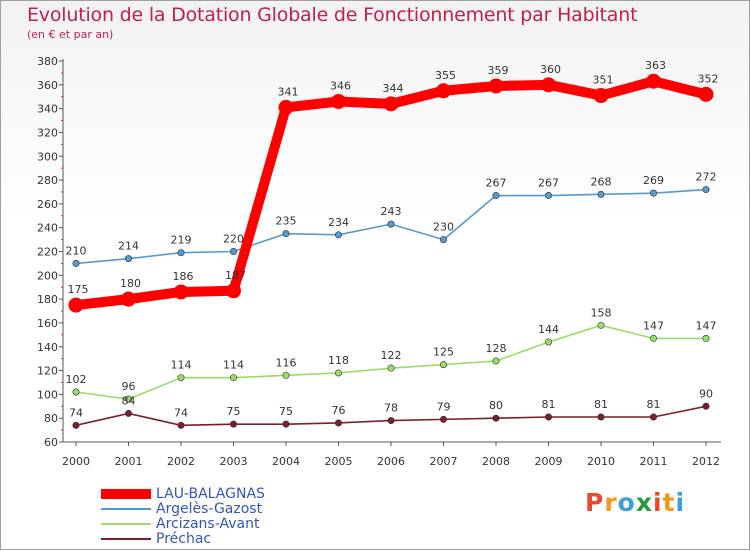 This screenshot has height=551, width=750. What do you see at coordinates (51, 418) in the screenshot?
I see `y-tick-label: 80` at bounding box center [51, 418].